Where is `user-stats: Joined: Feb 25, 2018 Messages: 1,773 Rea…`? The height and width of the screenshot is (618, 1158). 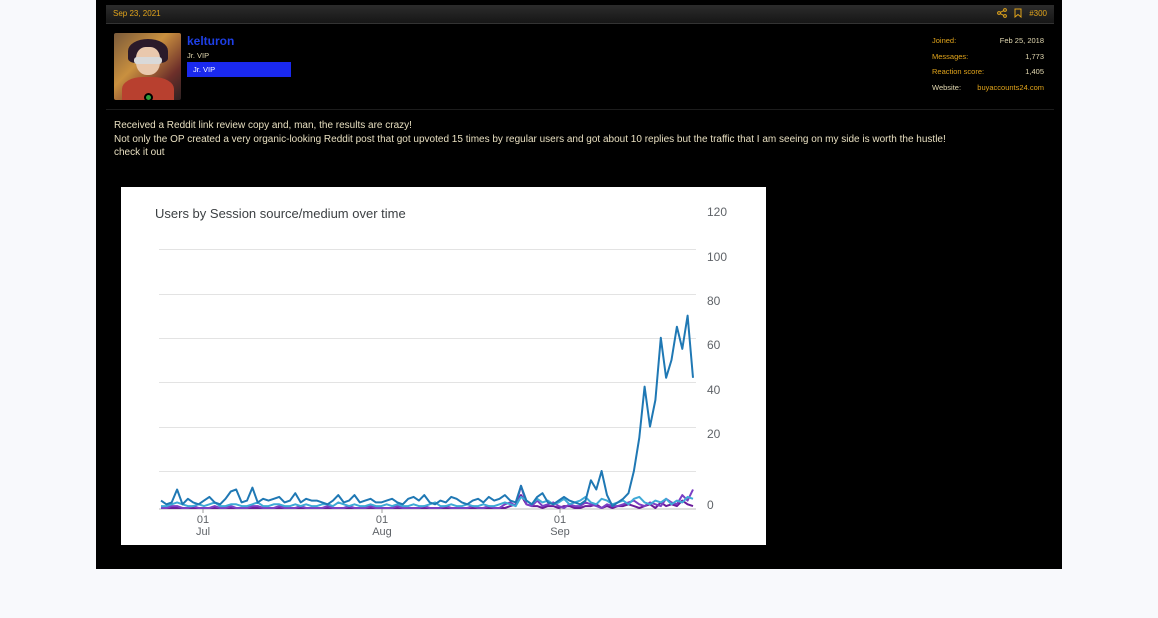
user-stats: Joined: Feb 25, 2018 Messages: 1,773 Rea… is located at coordinates (988, 67).